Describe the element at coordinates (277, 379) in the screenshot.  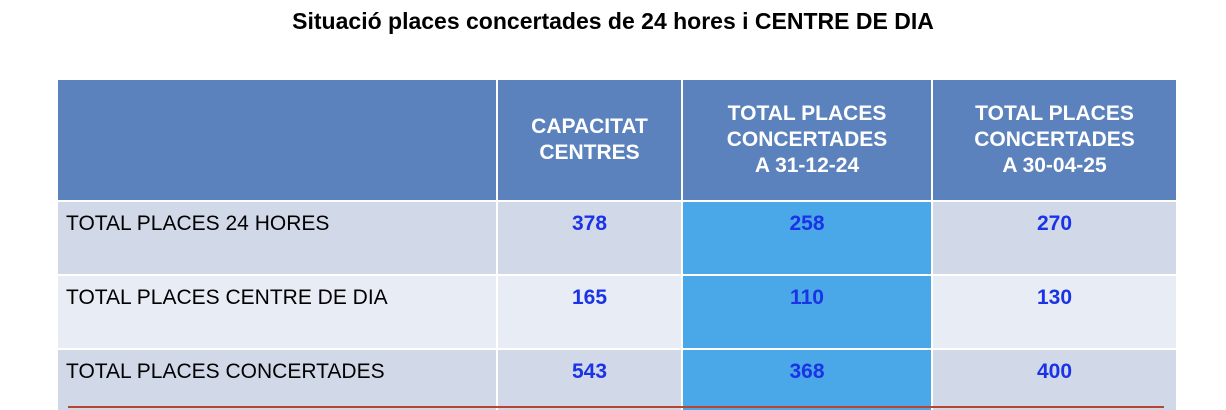
I see `row-label: TOTAL PLACES CONCERTADES` at that location.